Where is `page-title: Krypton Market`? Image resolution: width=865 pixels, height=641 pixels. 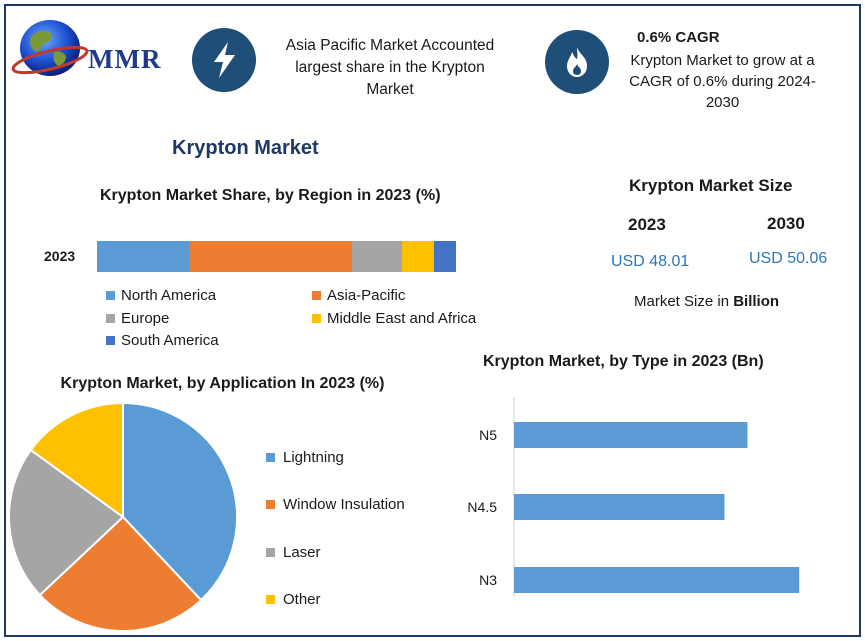 page-title: Krypton Market is located at coordinates (245, 148).